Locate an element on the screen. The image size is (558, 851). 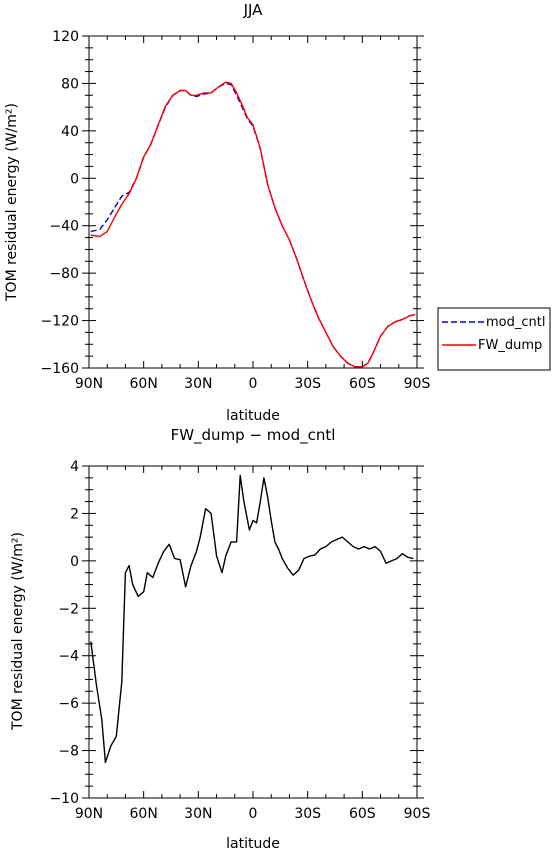
legend: mod_cntl FW_dump is located at coordinates (494, 339).